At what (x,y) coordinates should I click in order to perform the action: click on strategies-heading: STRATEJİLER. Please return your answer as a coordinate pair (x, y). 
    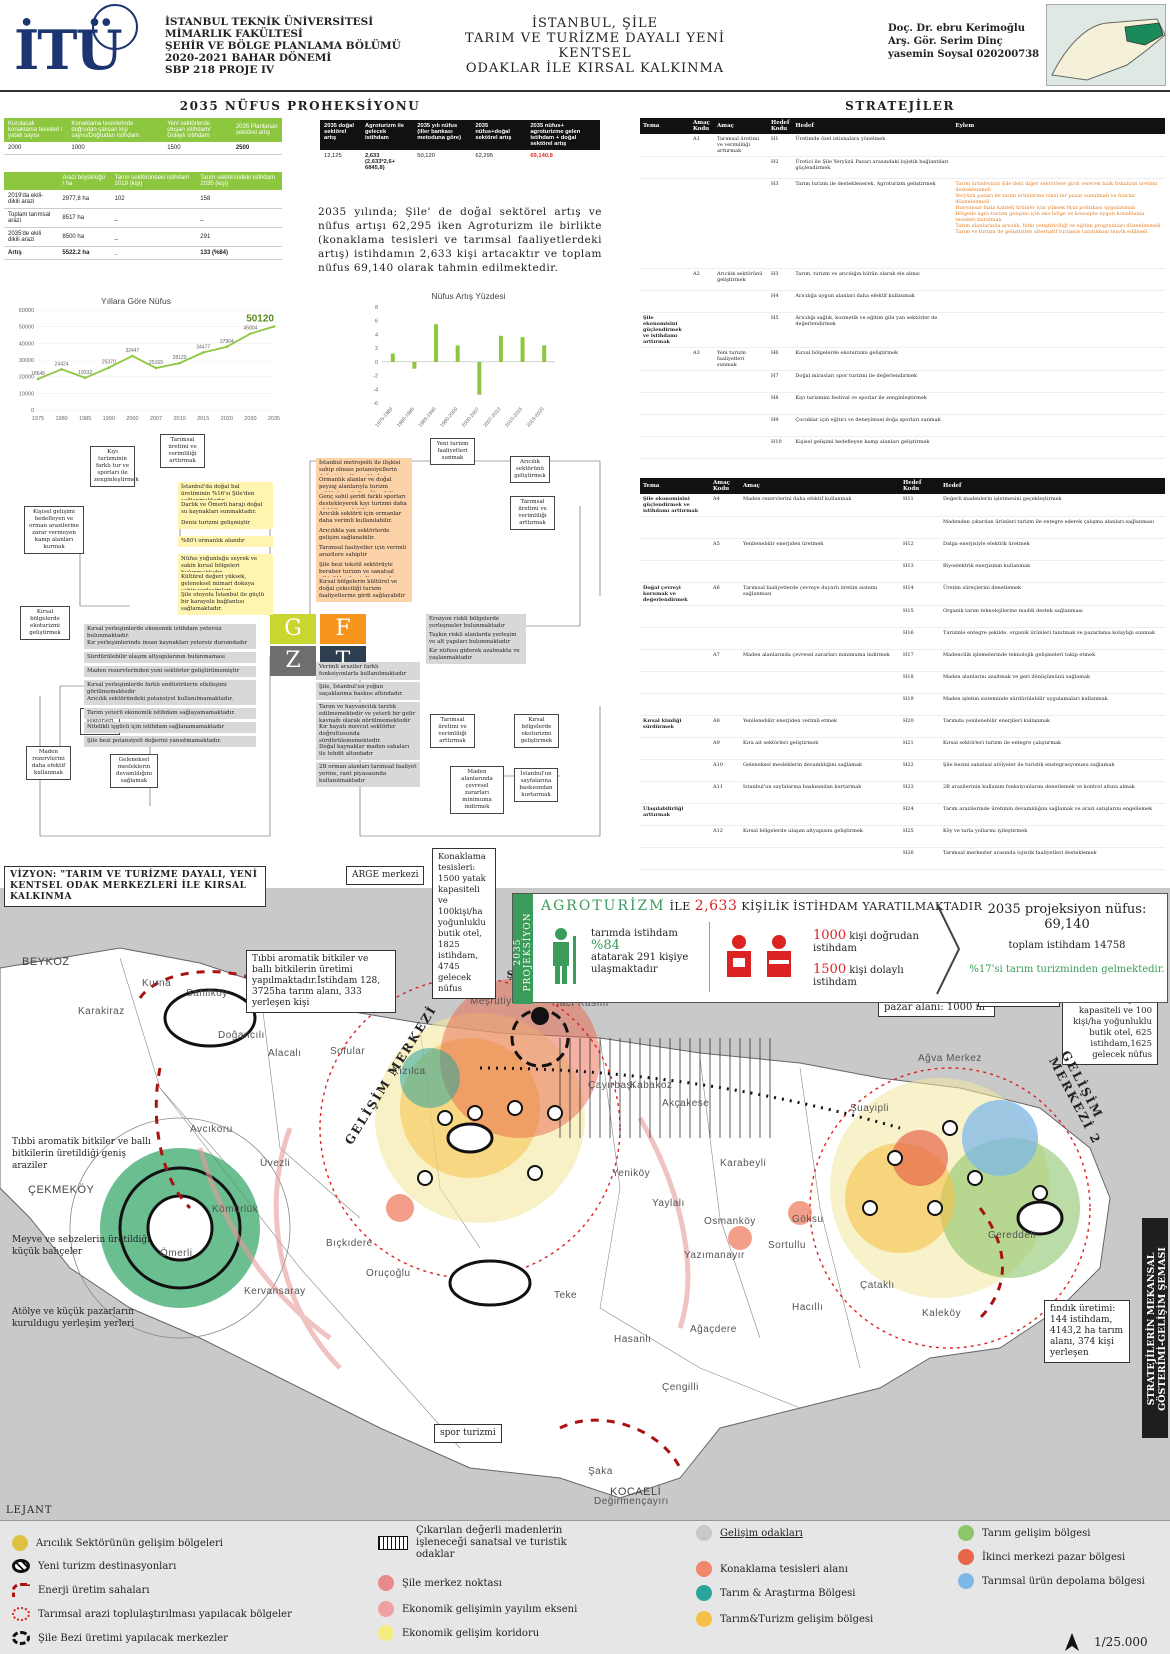
    Looking at the image, I should click on (900, 106).